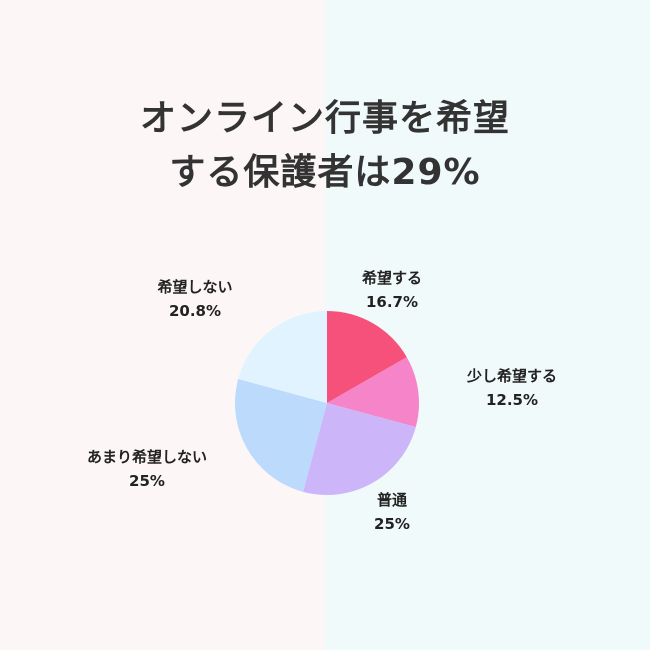 This screenshot has width=650, height=650. I want to click on title-line-1: オンライン行事を希望, so click(324, 118).